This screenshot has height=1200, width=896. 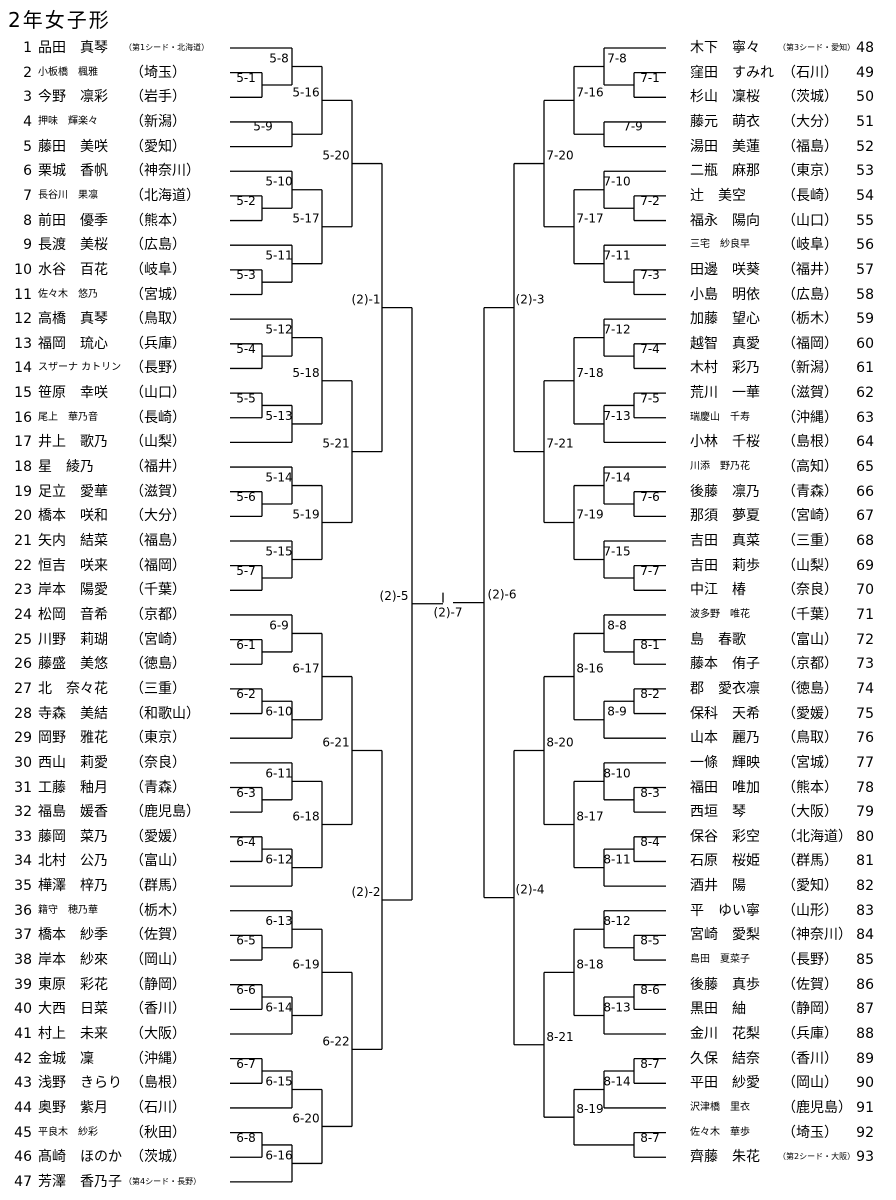 I want to click on entry-row: 9 長渡 美桜 （広島）, so click(x=116, y=245).